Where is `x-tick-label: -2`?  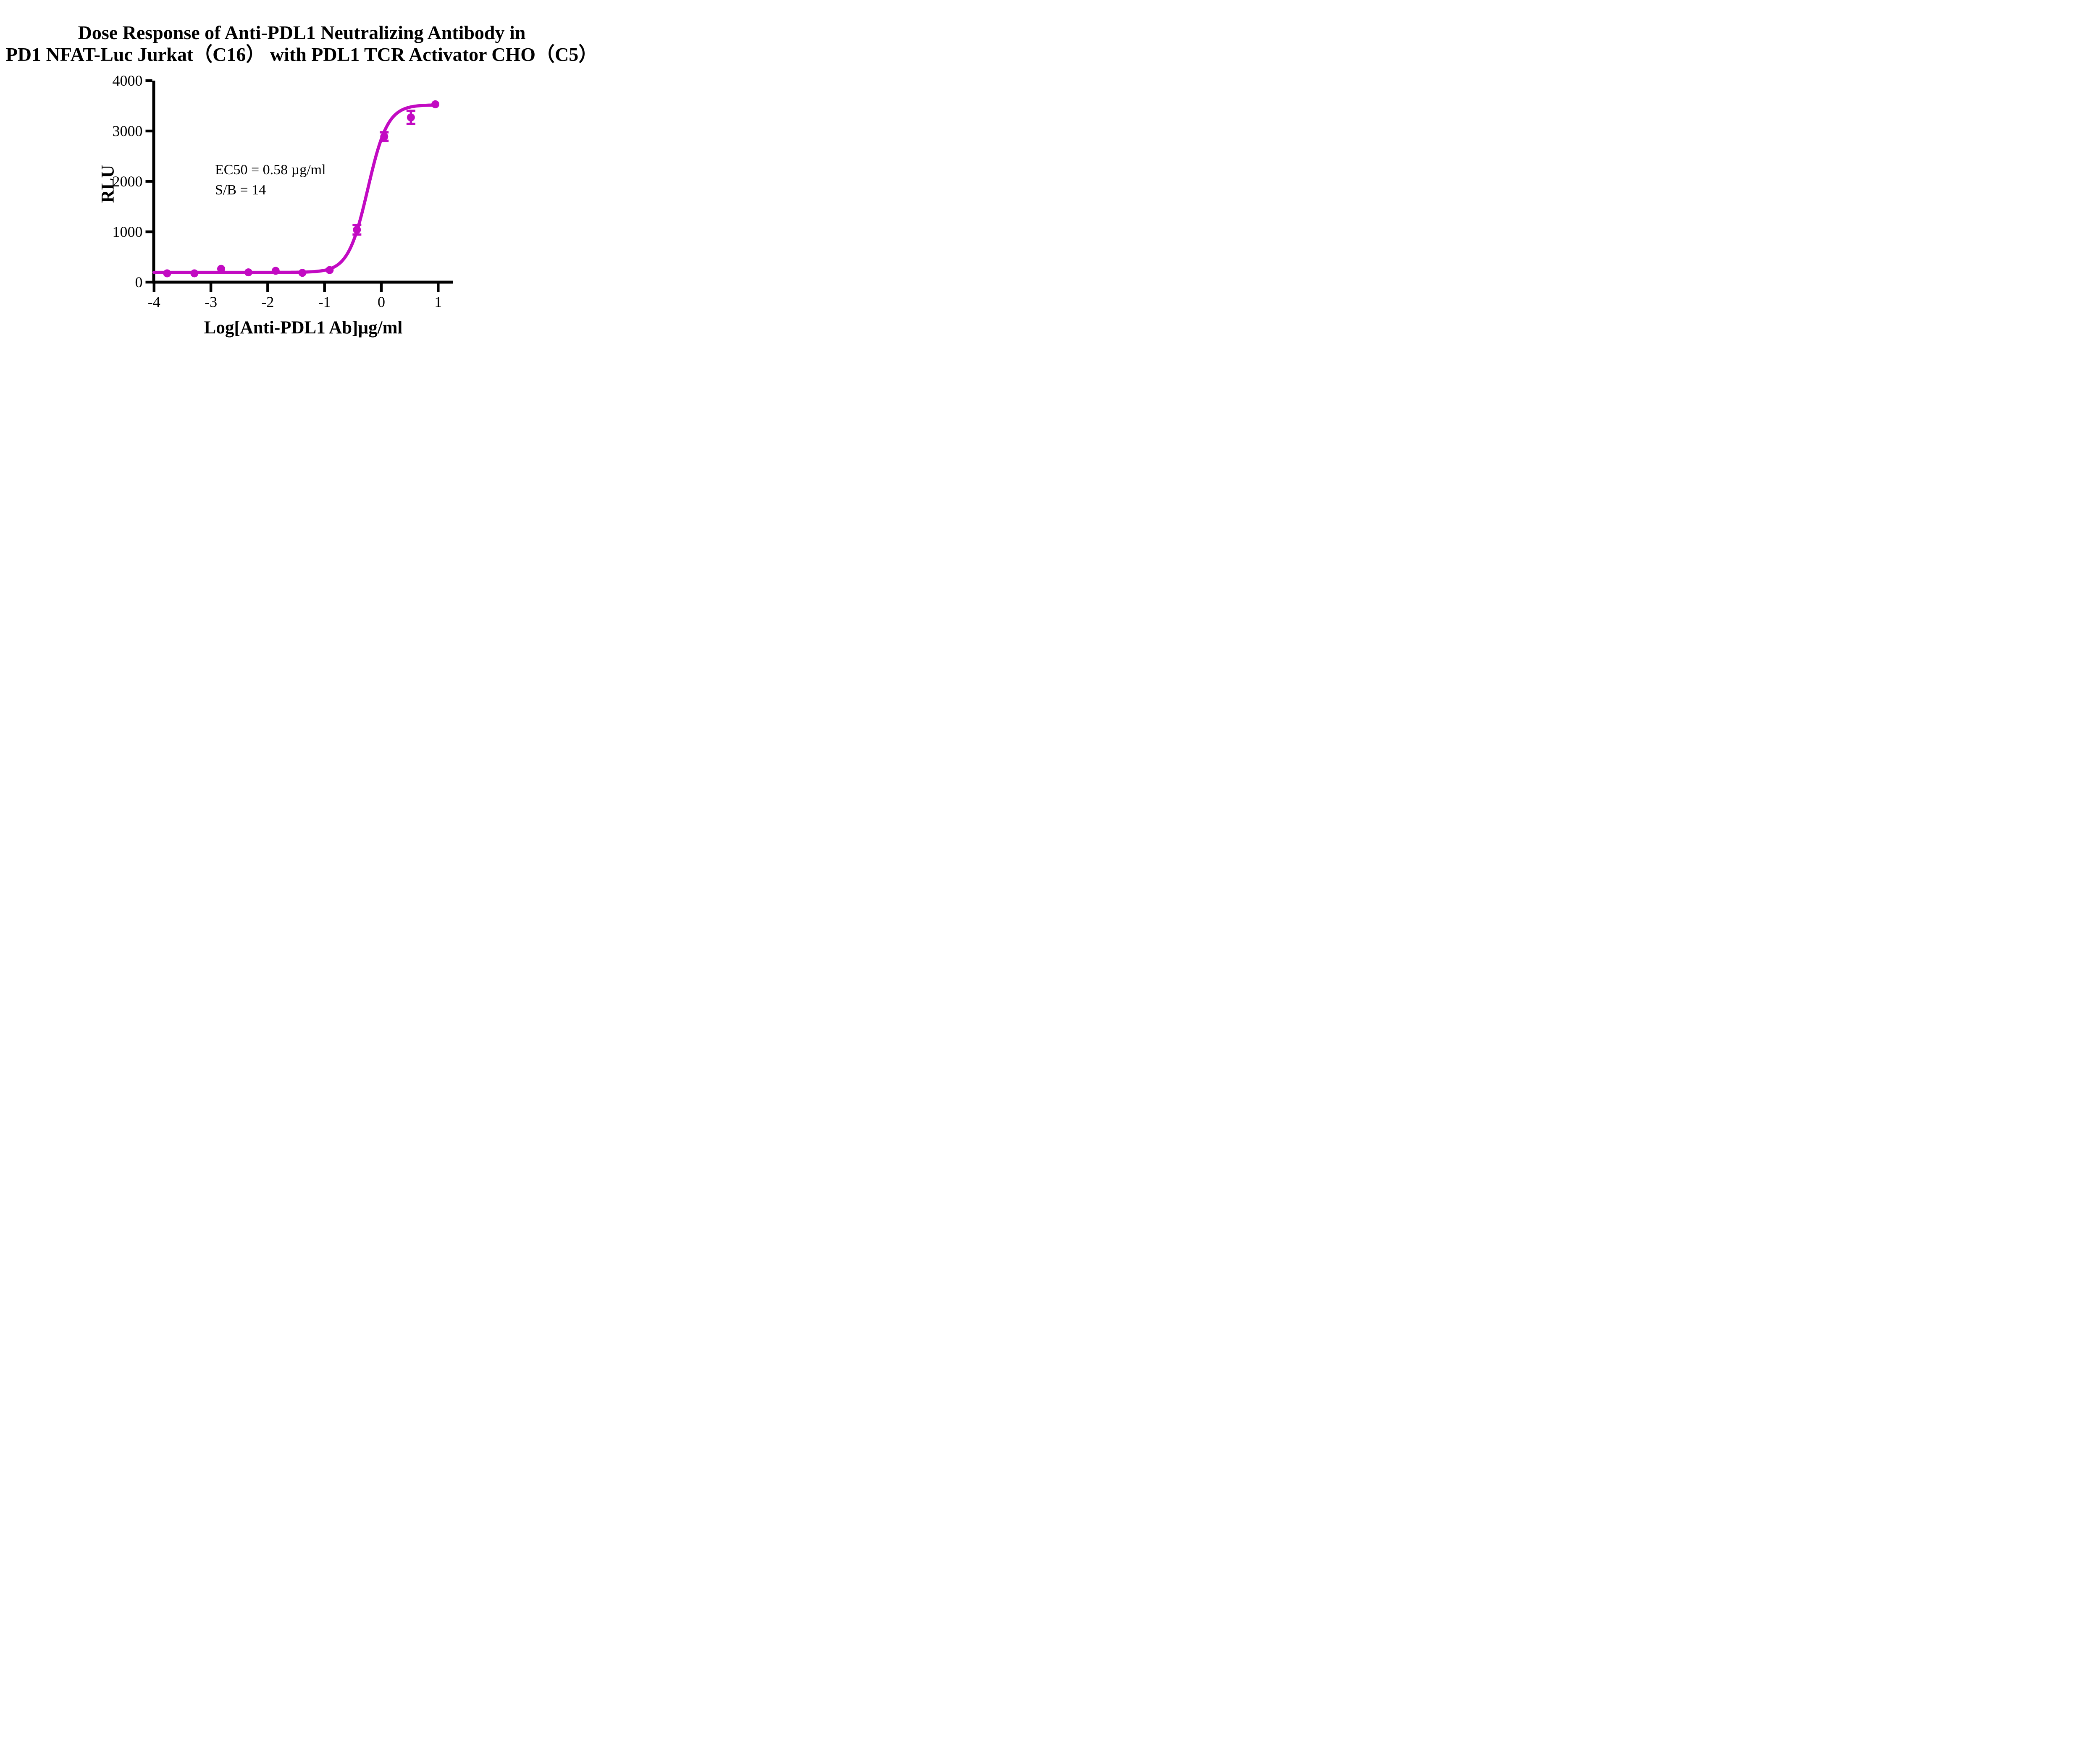
x-tick-label: -2 is located at coordinates (267, 301).